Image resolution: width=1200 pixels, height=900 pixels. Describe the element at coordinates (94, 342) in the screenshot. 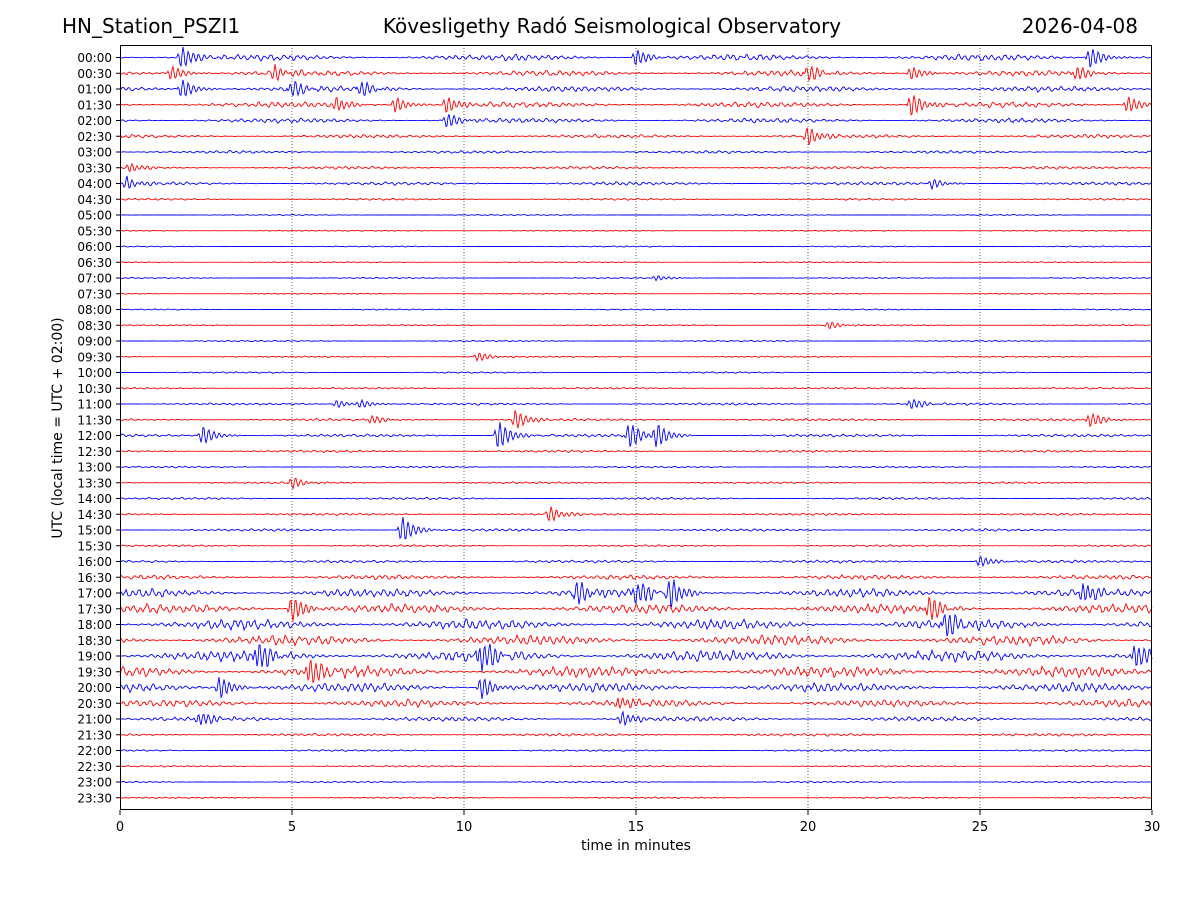

I see `y-tick-label: 09:00` at that location.